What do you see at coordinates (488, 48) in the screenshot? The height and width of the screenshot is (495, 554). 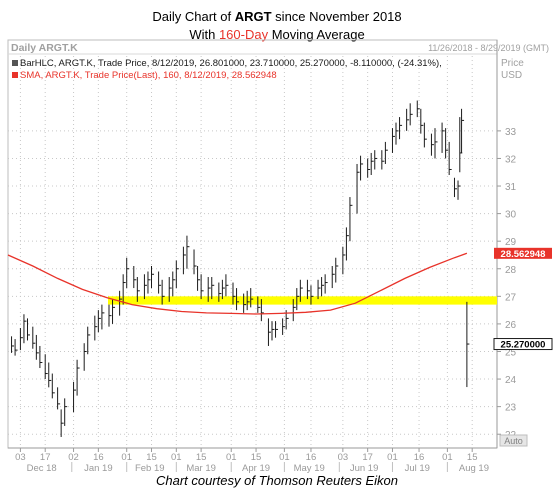 I see `date-range: 11/26/2018 - 8/29/2019 (GMT)` at bounding box center [488, 48].